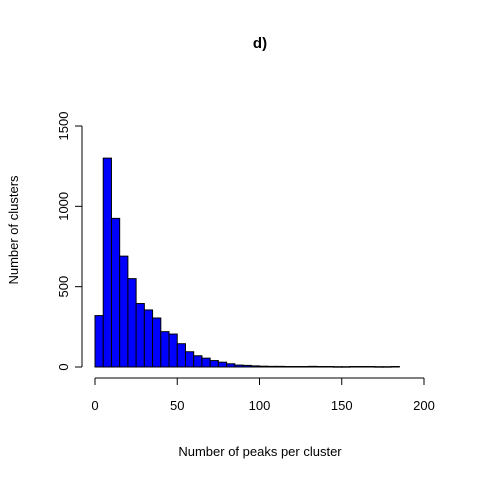  I want to click on y-tick-label: 1000, so click(63, 206).